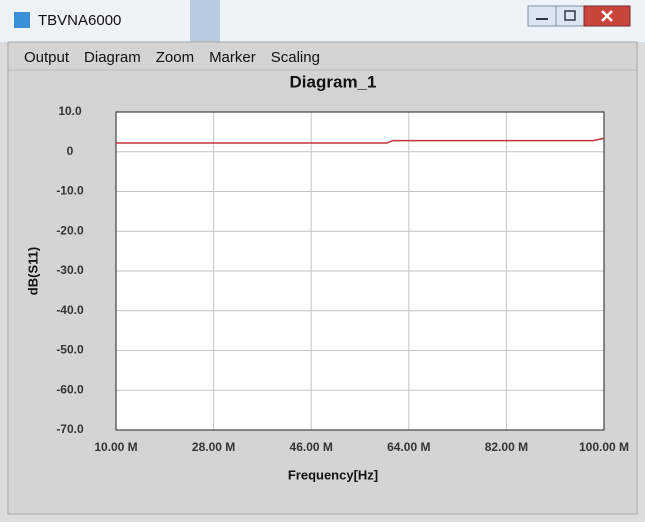  What do you see at coordinates (22, 20) in the screenshot?
I see `app-icon` at bounding box center [22, 20].